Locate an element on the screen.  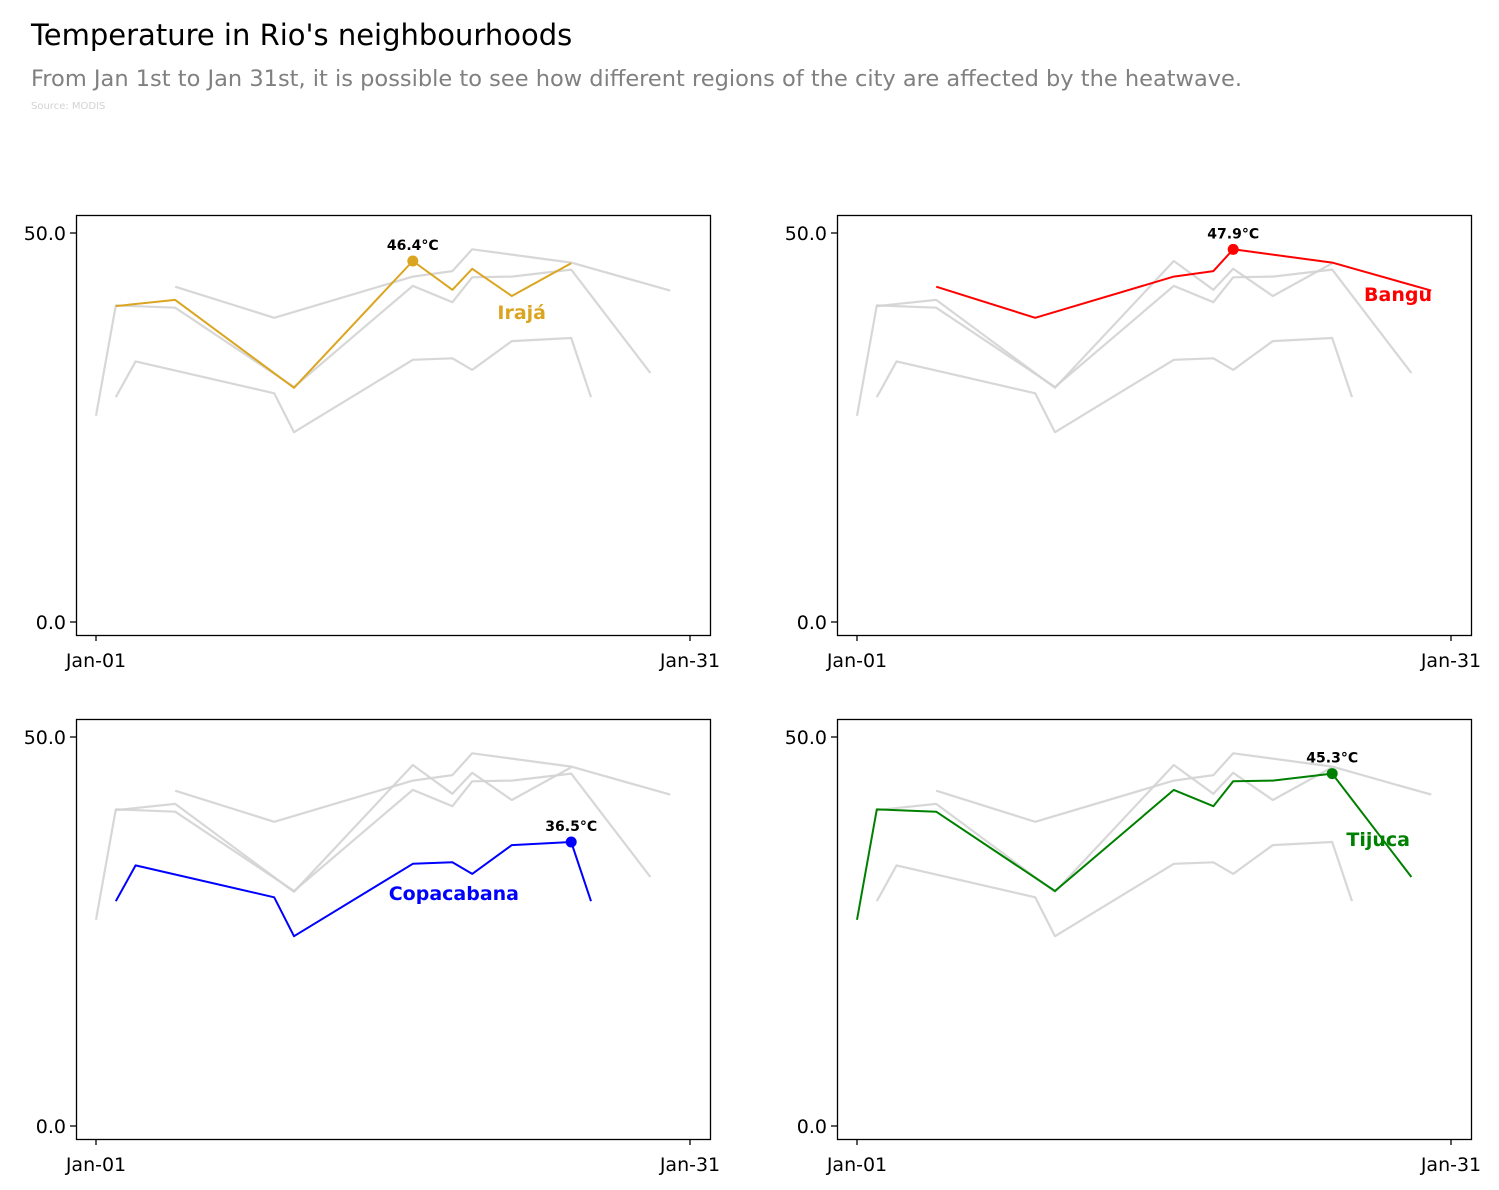
chart-source: Source: MODIS is located at coordinates (68, 106).